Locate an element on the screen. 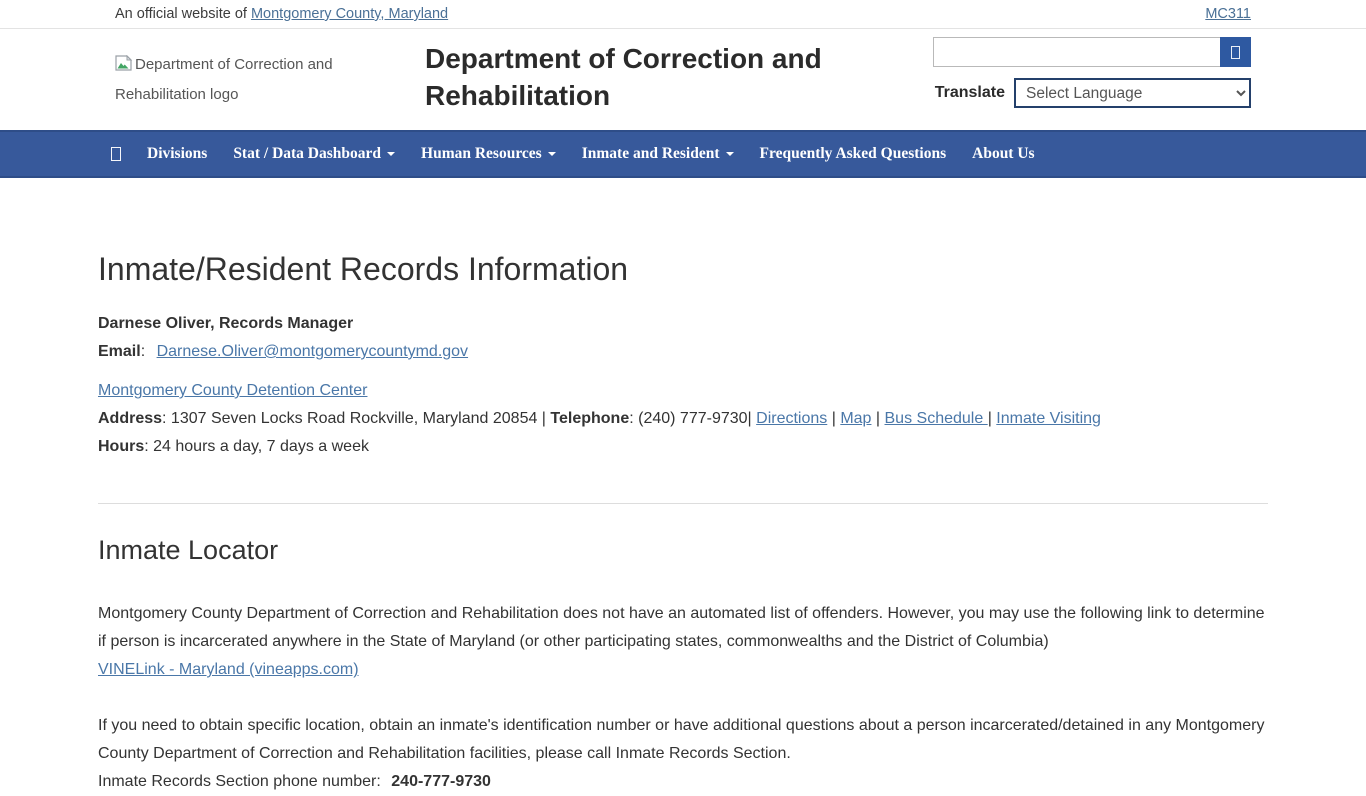 The image size is (1366, 796). manager-name: Darnese Oliver, Records Manager is located at coordinates (226, 323).